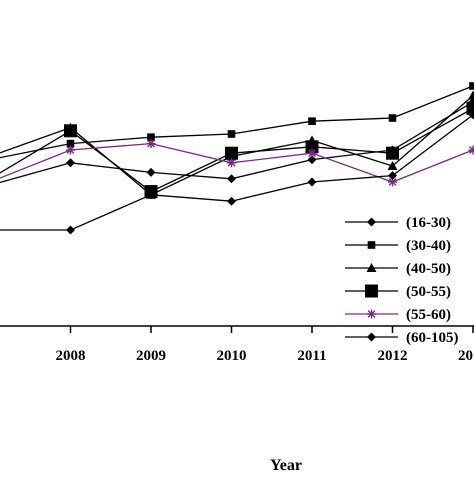 This screenshot has height=479, width=474. Describe the element at coordinates (428, 269) in the screenshot. I see `legend-label-(40-50): (40-50)` at that location.